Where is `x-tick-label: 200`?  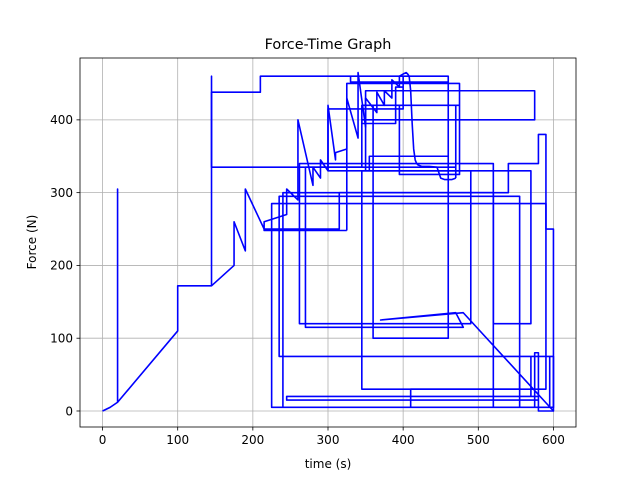
x-tick-label: 200 is located at coordinates (252, 440).